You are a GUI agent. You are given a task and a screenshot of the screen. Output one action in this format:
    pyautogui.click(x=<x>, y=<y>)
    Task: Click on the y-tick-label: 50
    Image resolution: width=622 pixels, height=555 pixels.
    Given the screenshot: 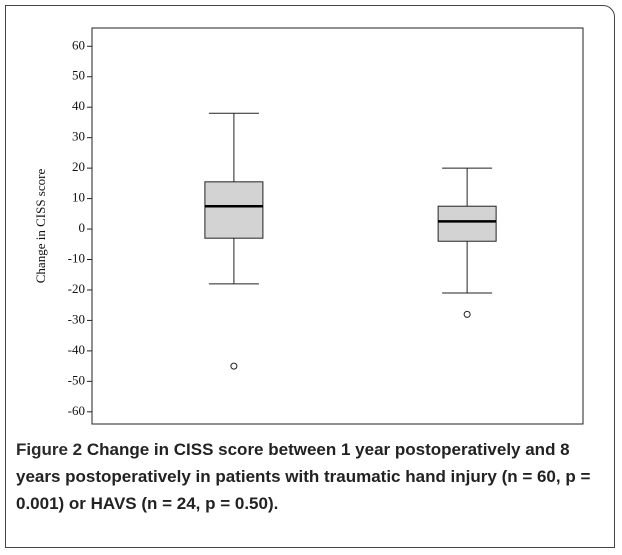 What is the action you would take?
    pyautogui.click(x=78, y=75)
    